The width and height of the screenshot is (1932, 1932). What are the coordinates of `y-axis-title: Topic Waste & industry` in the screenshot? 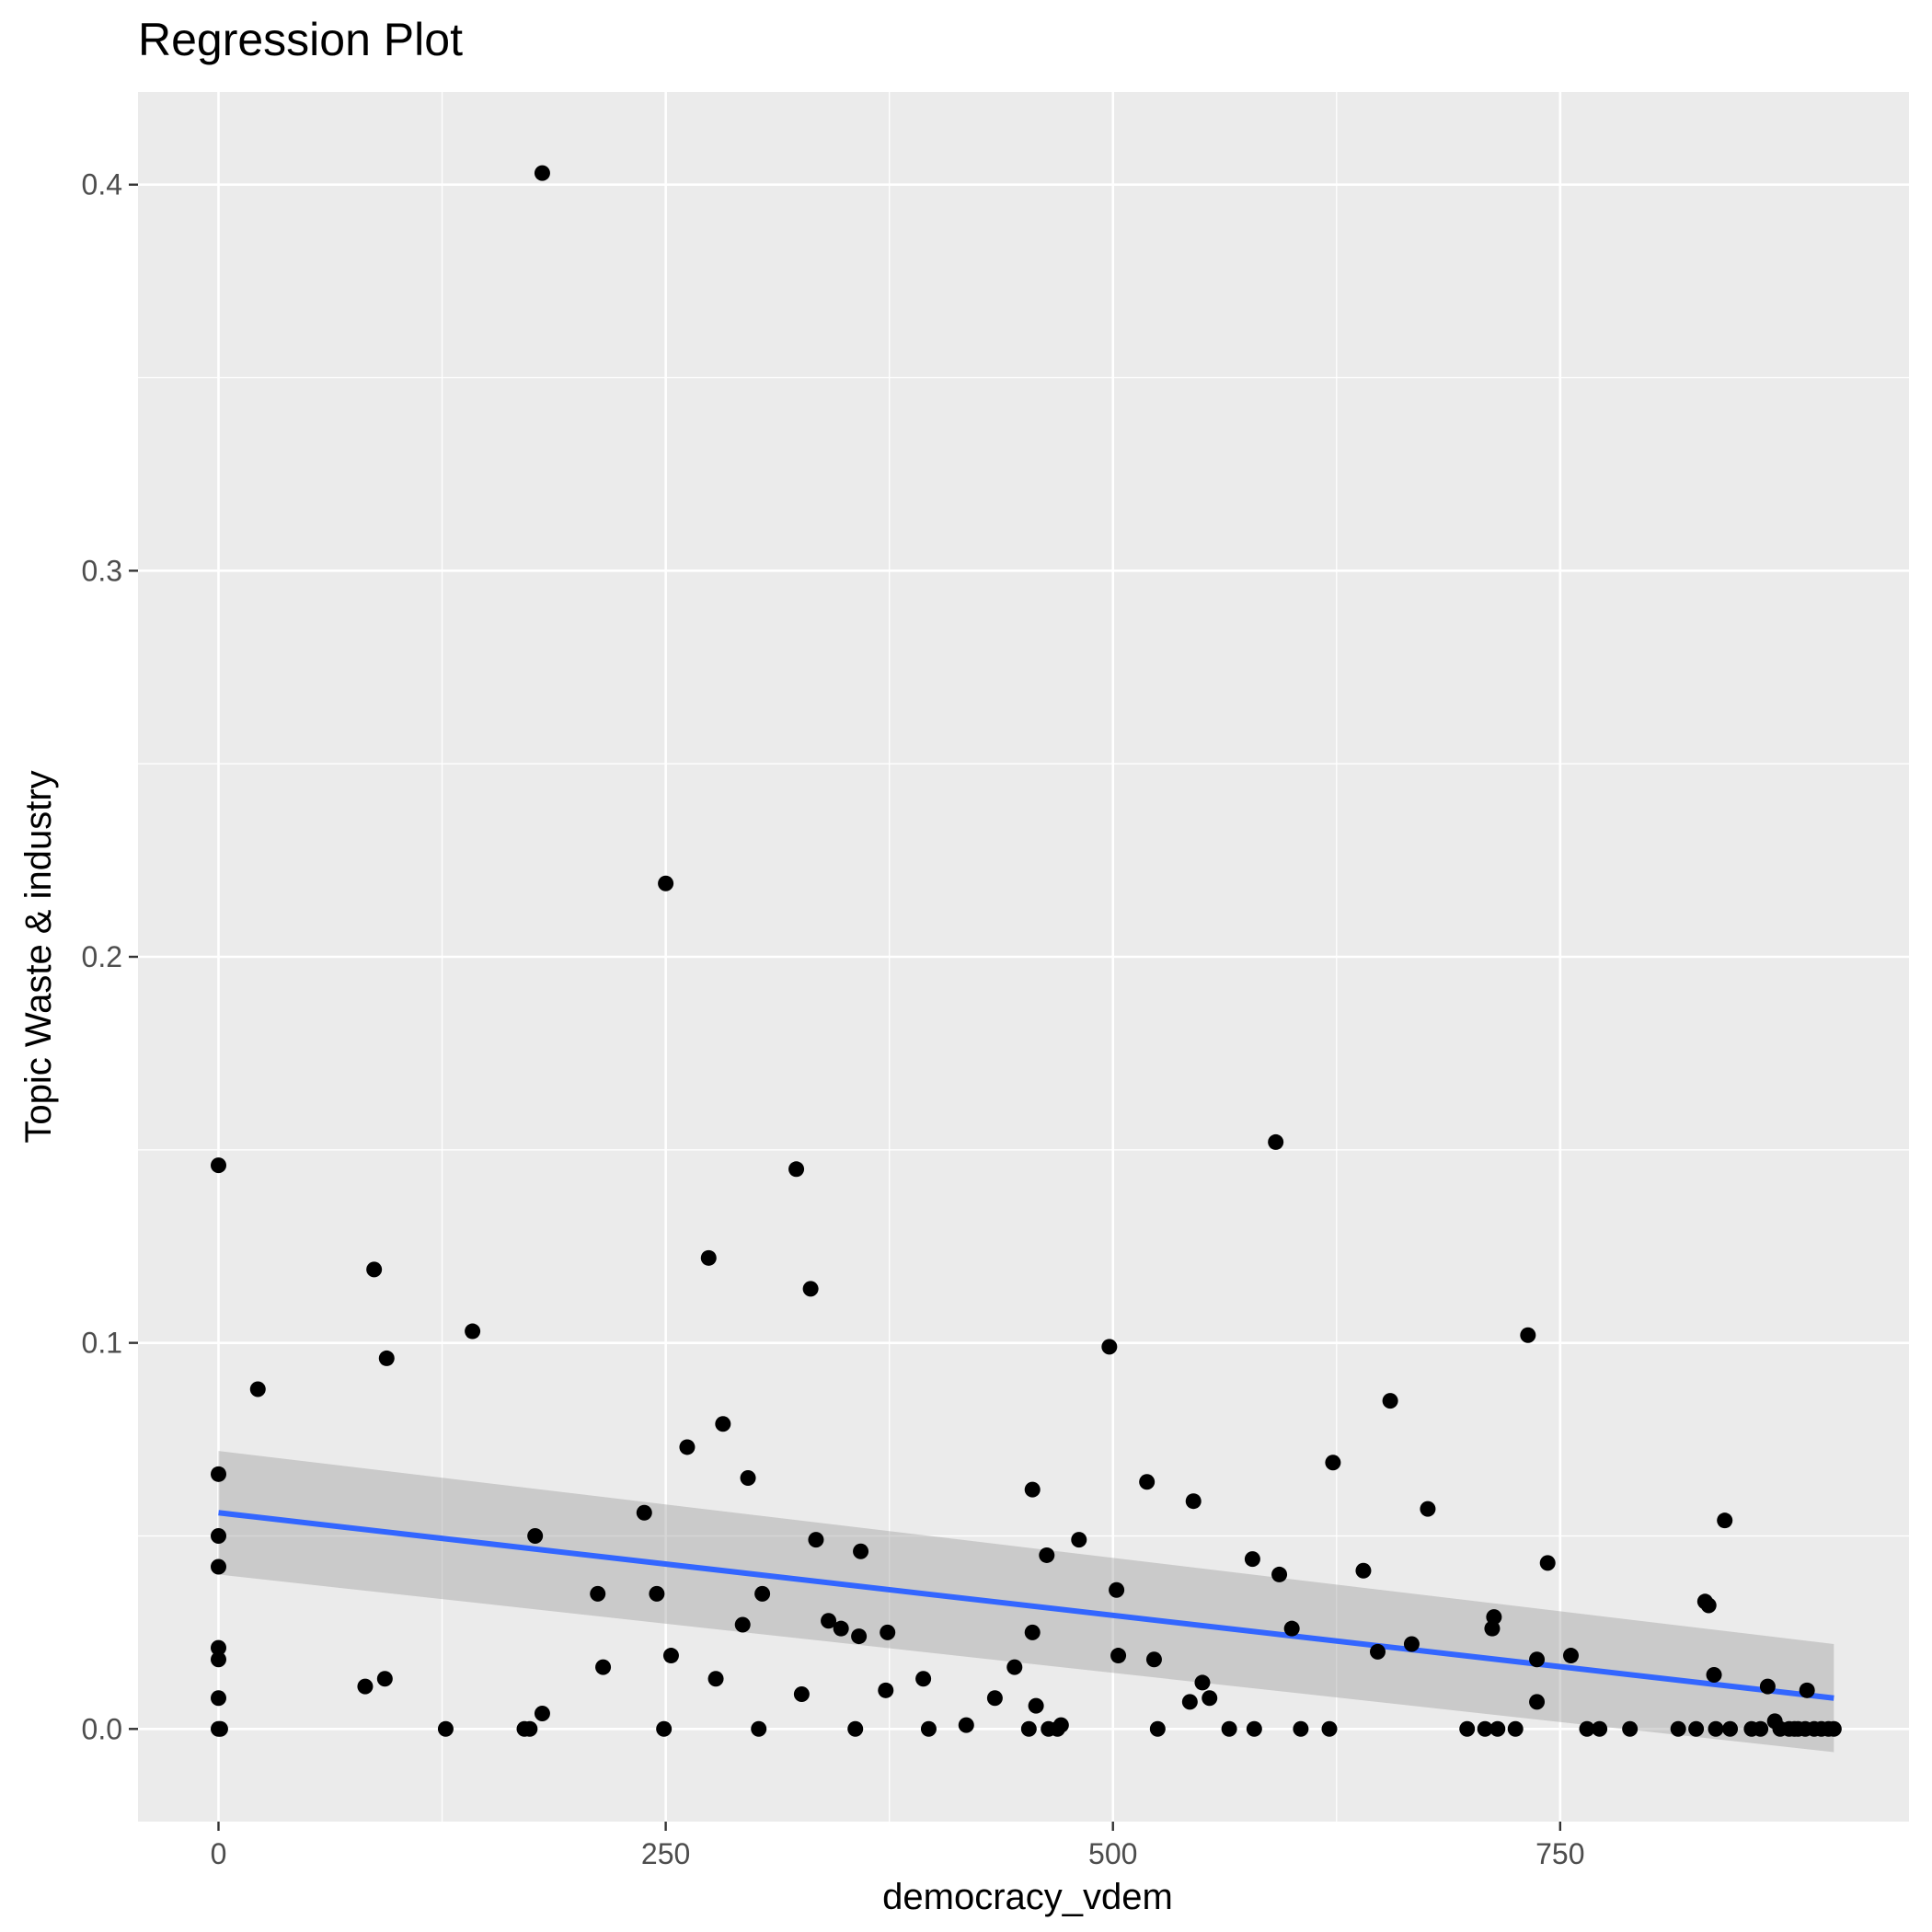 It's located at (38, 956).